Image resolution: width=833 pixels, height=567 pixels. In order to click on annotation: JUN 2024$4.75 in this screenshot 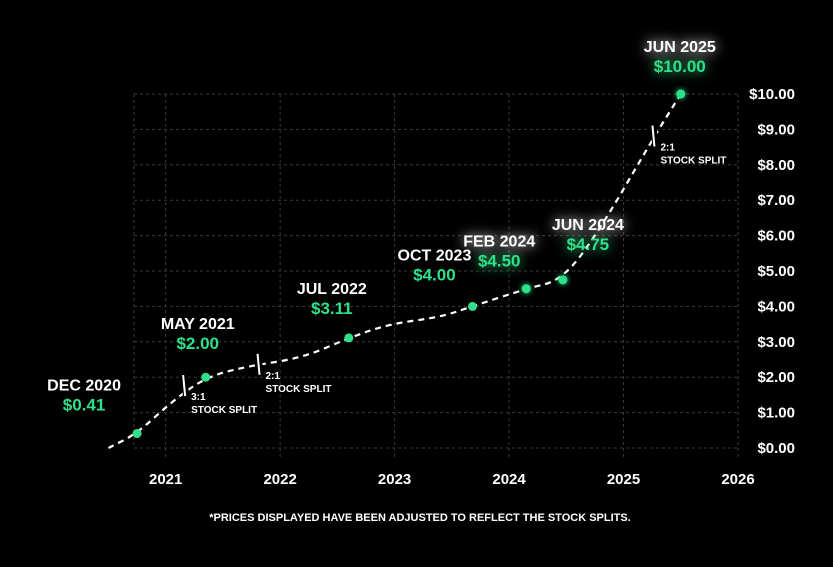, I will do `click(588, 235)`.